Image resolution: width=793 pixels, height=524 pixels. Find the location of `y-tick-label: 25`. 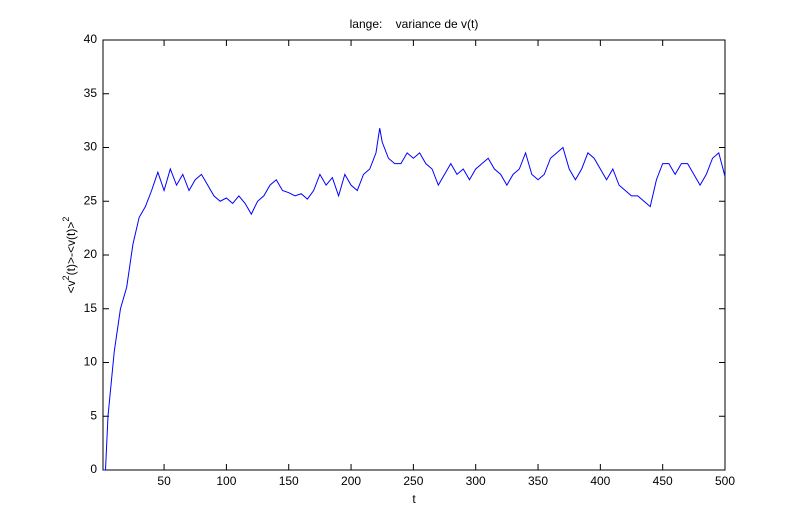

y-tick-label: 25 is located at coordinates (91, 200).